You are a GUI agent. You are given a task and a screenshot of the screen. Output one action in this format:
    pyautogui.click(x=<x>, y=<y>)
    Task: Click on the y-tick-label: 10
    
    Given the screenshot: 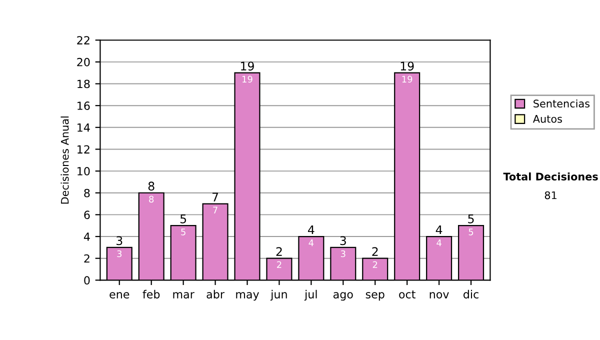 What is the action you would take?
    pyautogui.click(x=84, y=171)
    